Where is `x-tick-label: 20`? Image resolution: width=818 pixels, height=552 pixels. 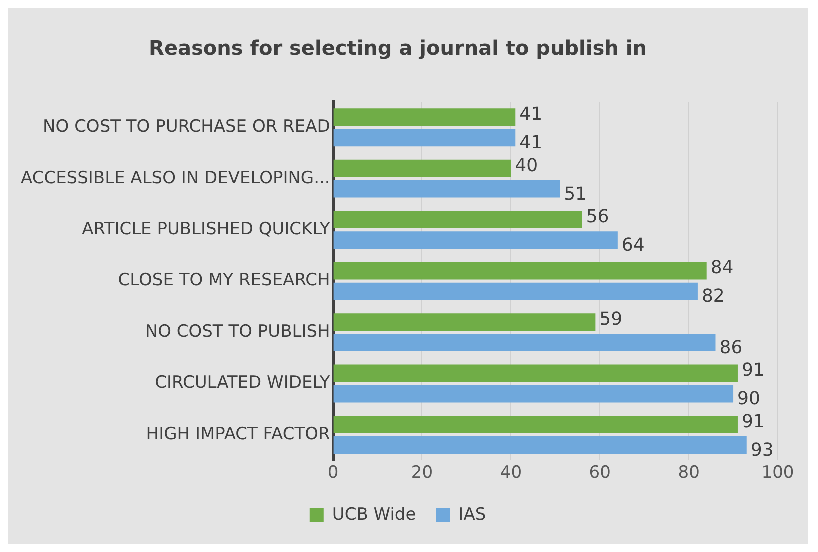
x-tick-label: 20 is located at coordinates (422, 473).